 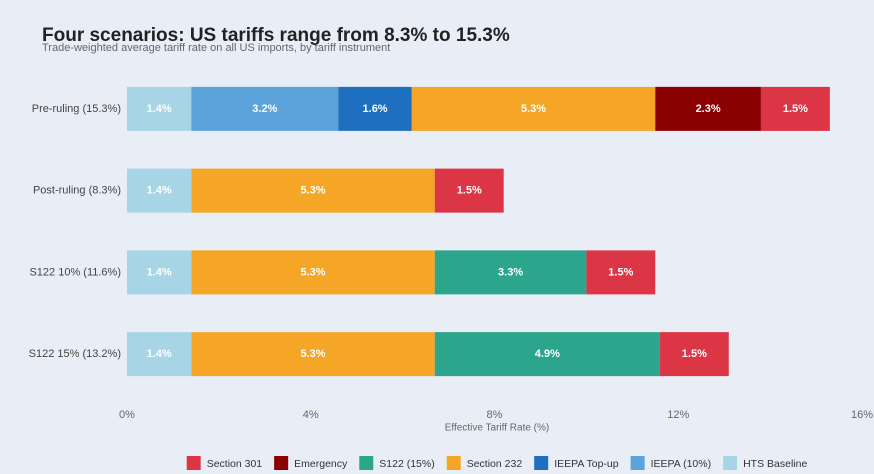 What do you see at coordinates (75, 272) in the screenshot?
I see `y-tick-label: S122 10% (11.6%)` at bounding box center [75, 272].